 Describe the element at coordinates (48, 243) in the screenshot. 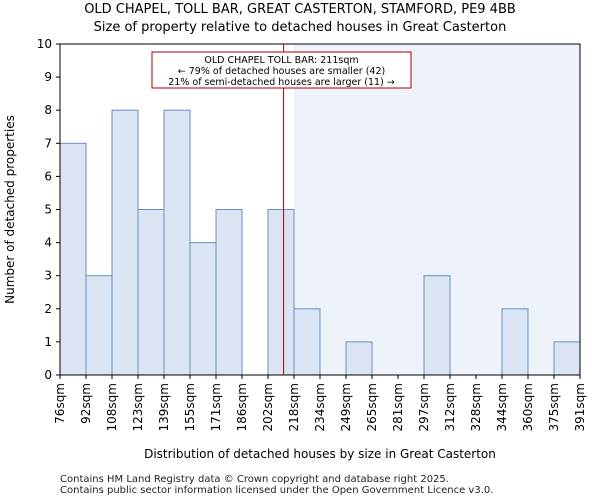

I see `y-tick-label: 4` at that location.